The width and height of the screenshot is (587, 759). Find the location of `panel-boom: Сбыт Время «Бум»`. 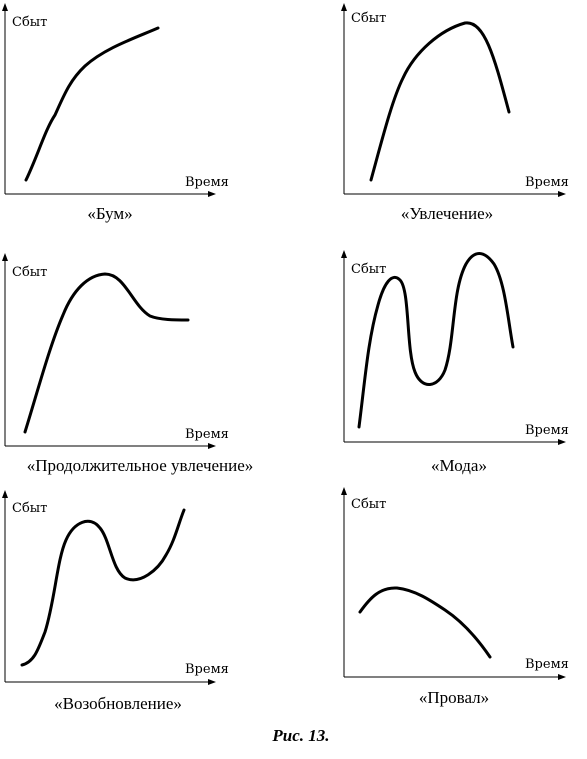

panel-boom: Сбыт Время «Бум» is located at coordinates (115, 113).